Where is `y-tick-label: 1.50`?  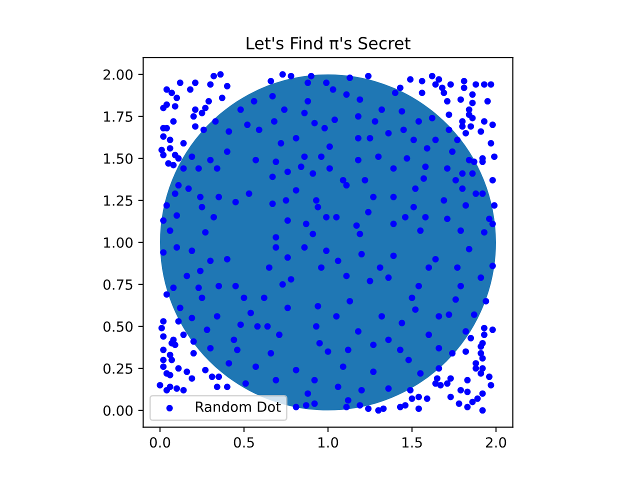
y-tick-label: 1.50 is located at coordinates (118, 158).